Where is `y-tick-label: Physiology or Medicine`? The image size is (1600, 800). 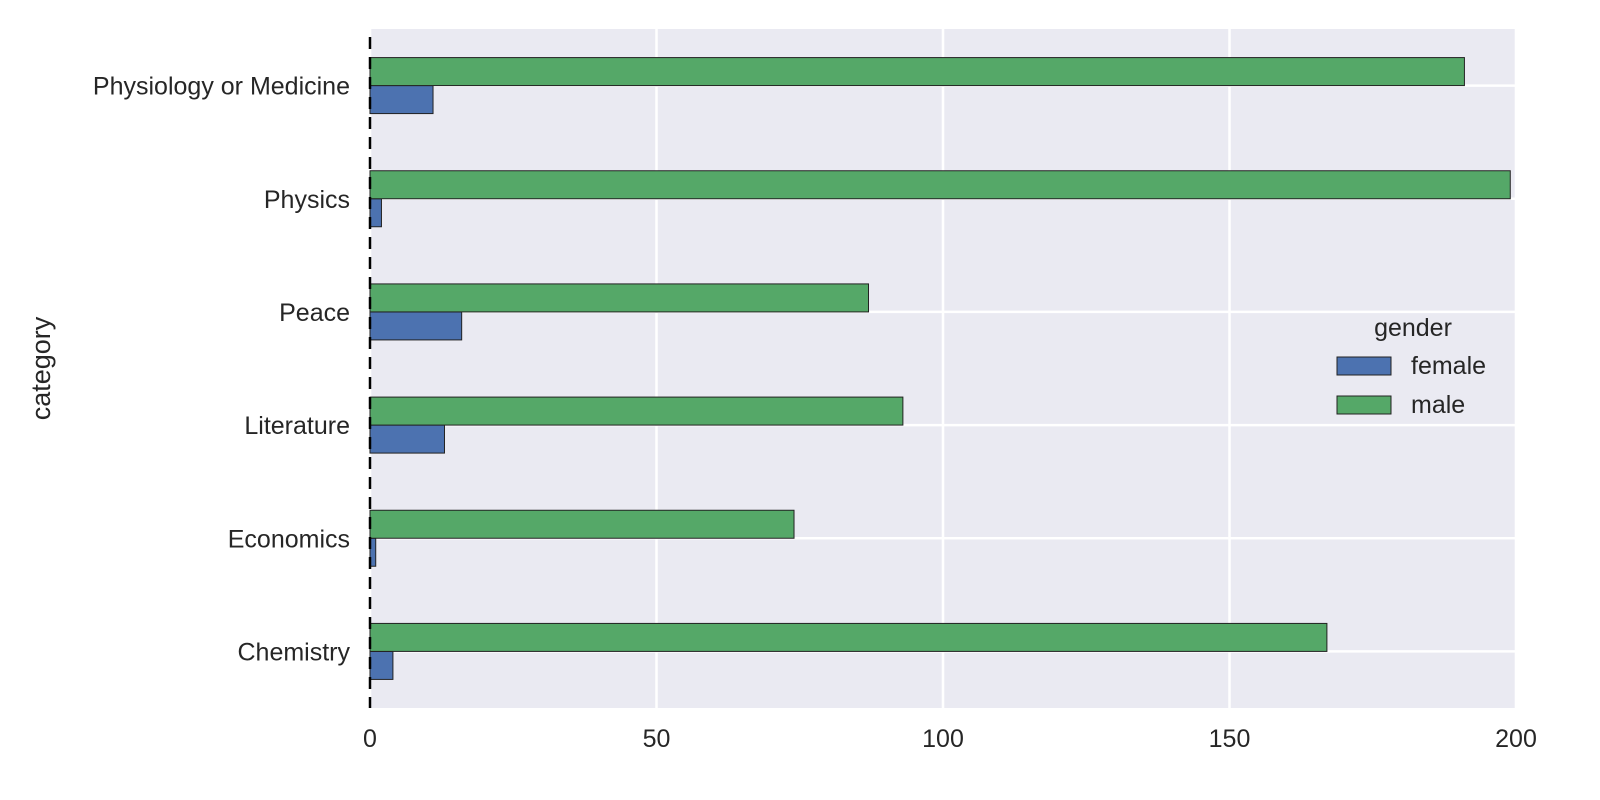 y-tick-label: Physiology or Medicine is located at coordinates (221, 87).